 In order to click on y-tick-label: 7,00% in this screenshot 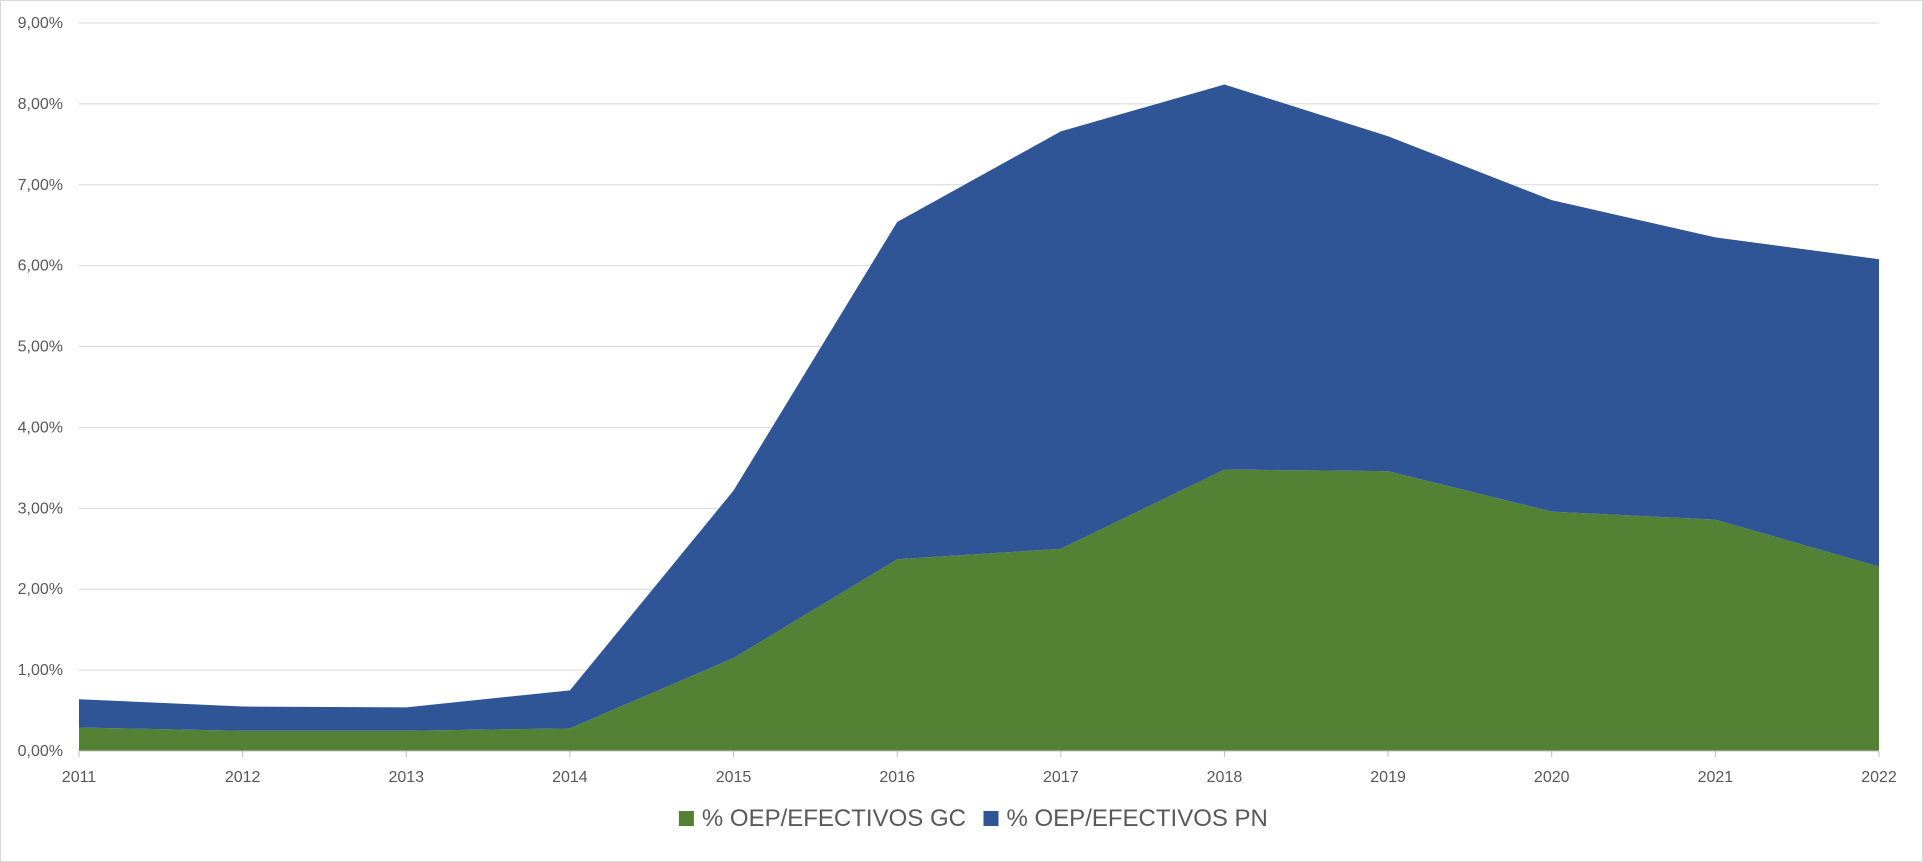, I will do `click(40, 185)`.